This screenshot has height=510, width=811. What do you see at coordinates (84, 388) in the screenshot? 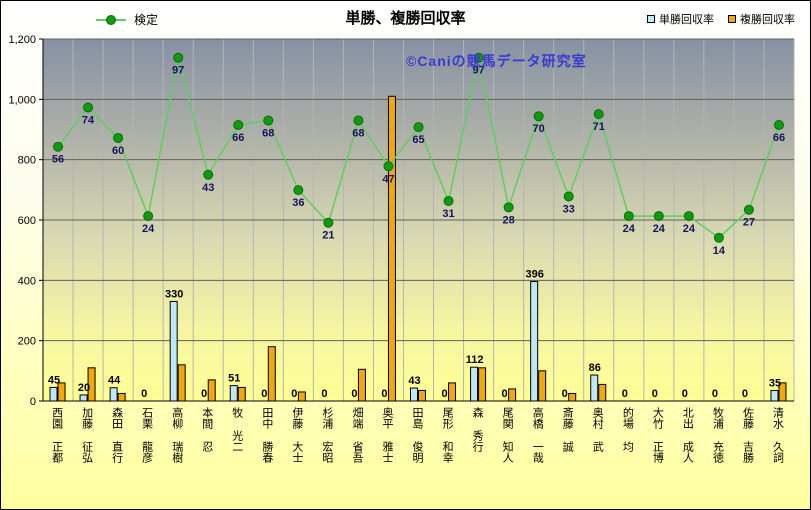
I see `win-bar-label: 20` at bounding box center [84, 388].